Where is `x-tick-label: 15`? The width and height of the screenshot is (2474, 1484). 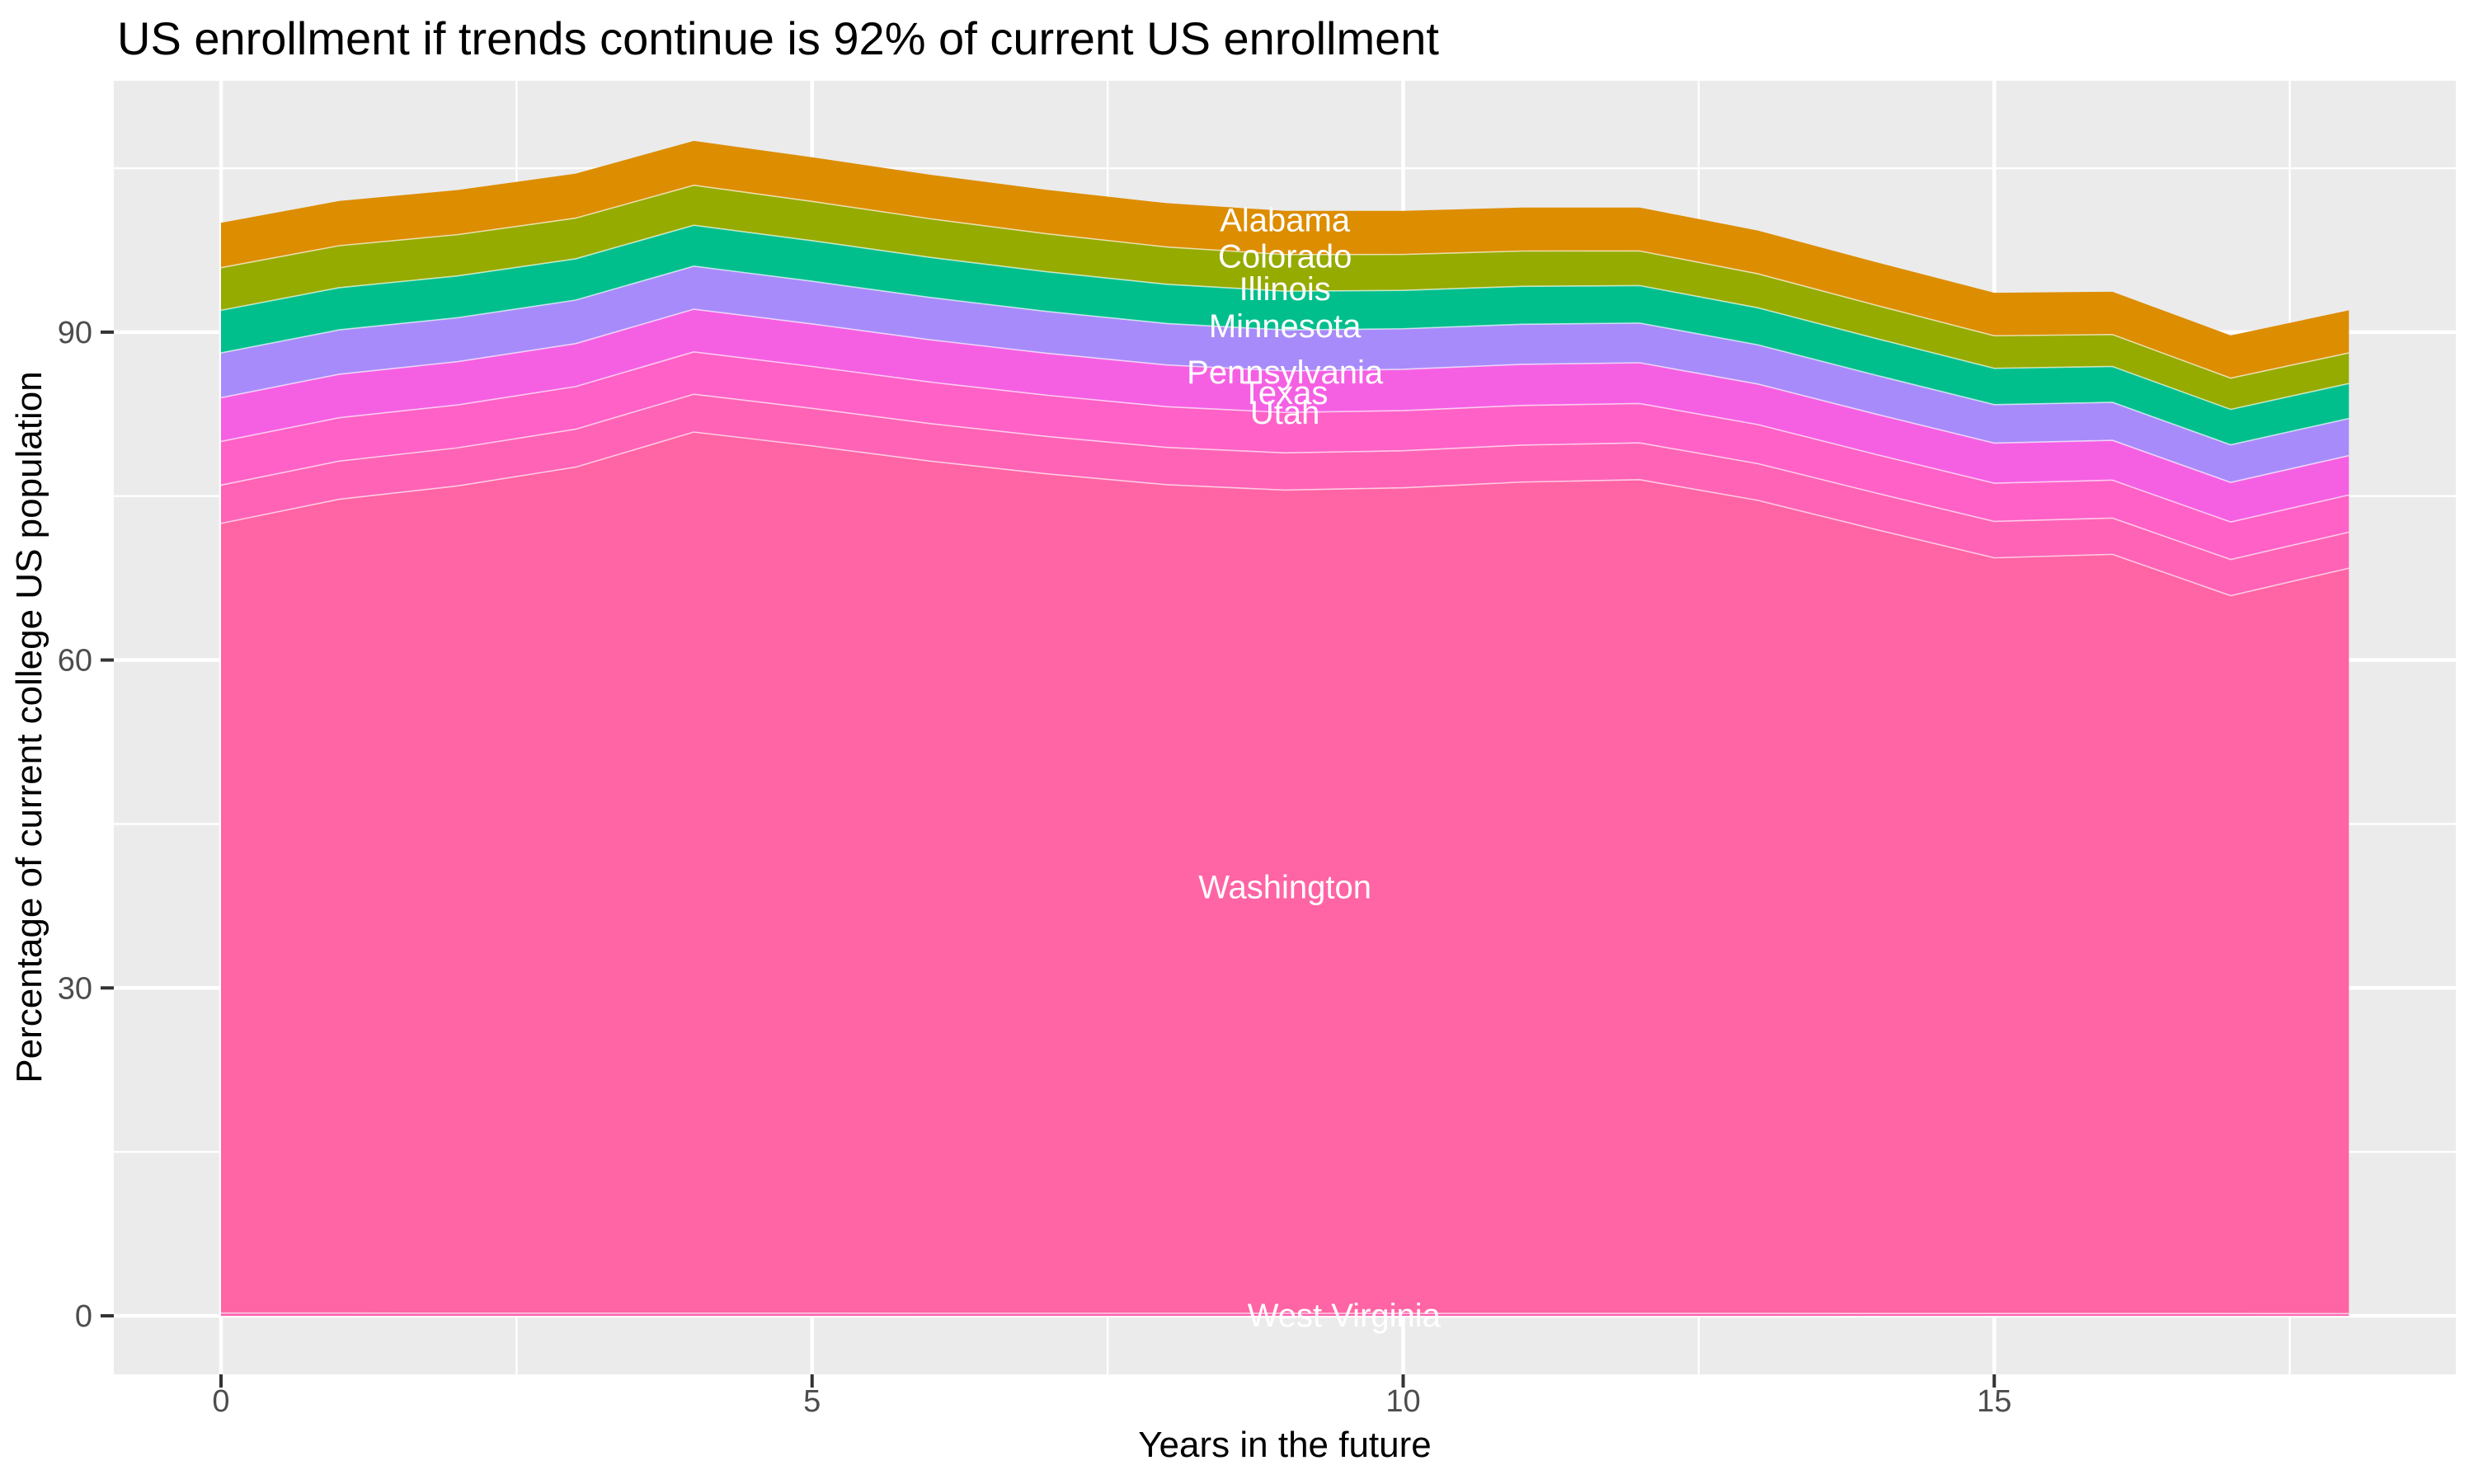
x-tick-label: 15 is located at coordinates (1994, 1401).